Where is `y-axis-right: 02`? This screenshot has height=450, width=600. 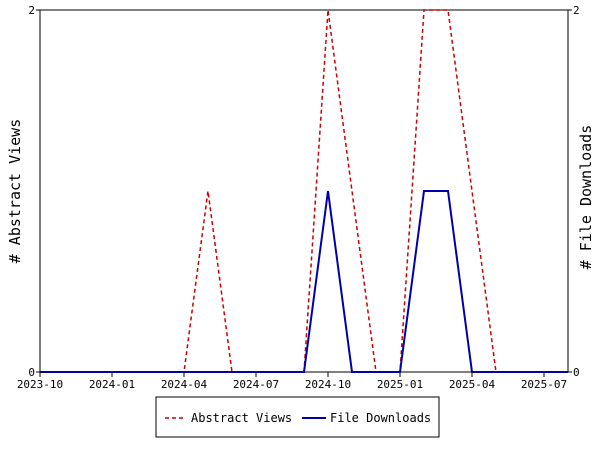 y-axis-right: 02 is located at coordinates (574, 191).